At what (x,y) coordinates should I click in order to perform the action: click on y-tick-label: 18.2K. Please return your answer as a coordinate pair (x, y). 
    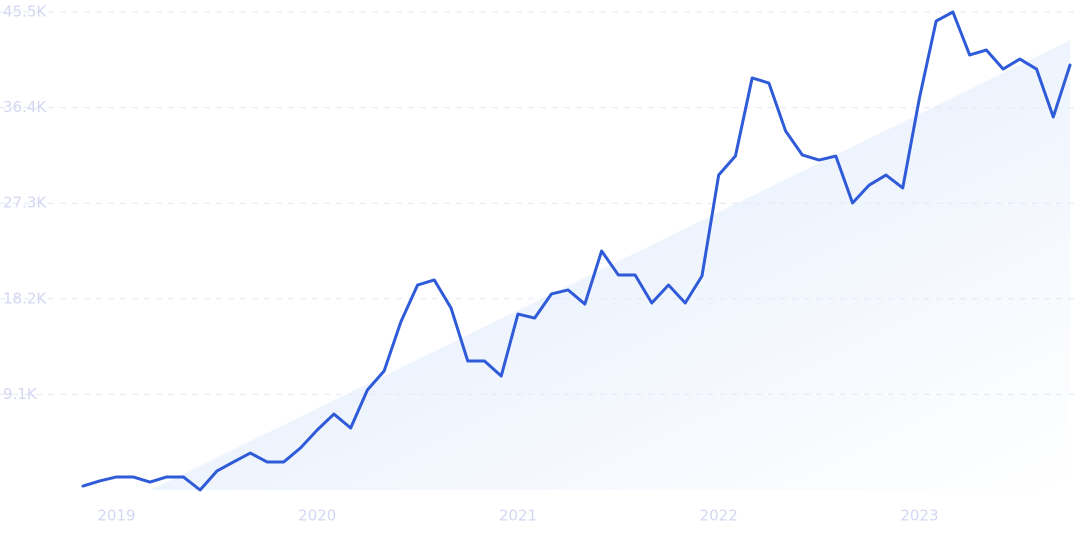
    Looking at the image, I should click on (25, 298).